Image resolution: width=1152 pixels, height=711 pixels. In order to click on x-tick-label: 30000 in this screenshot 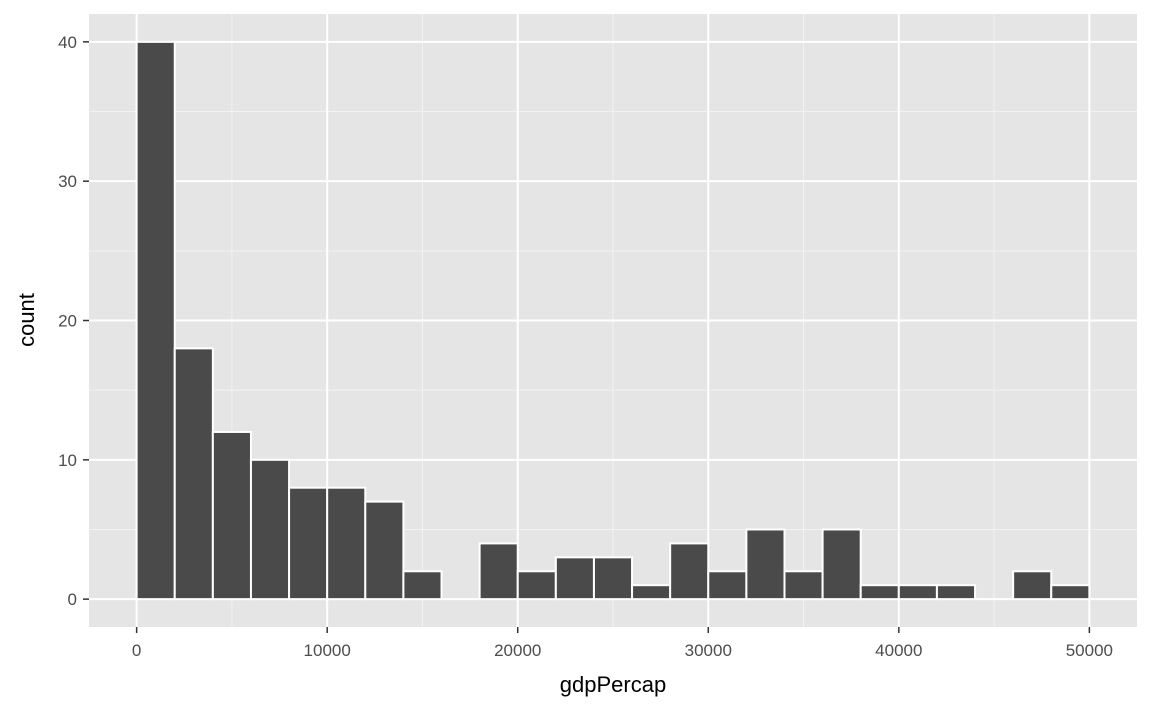, I will do `click(708, 650)`.